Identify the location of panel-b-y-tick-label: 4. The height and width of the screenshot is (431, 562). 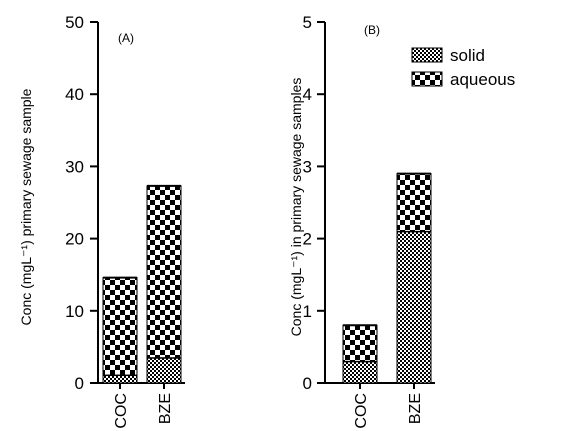
(307, 94).